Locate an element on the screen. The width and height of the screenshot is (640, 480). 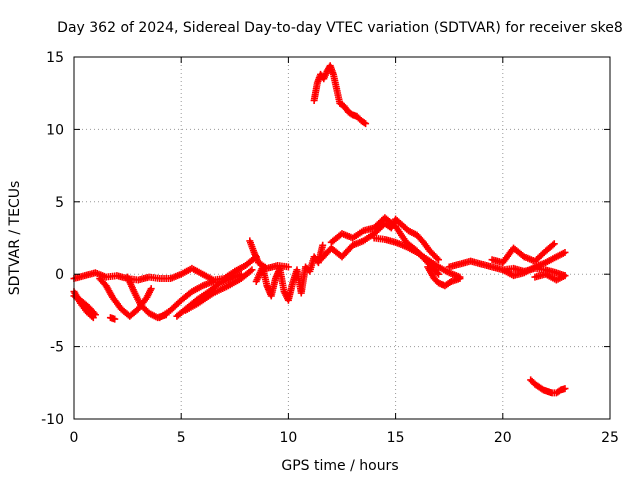
x-tick-label: 15 is located at coordinates (396, 438).